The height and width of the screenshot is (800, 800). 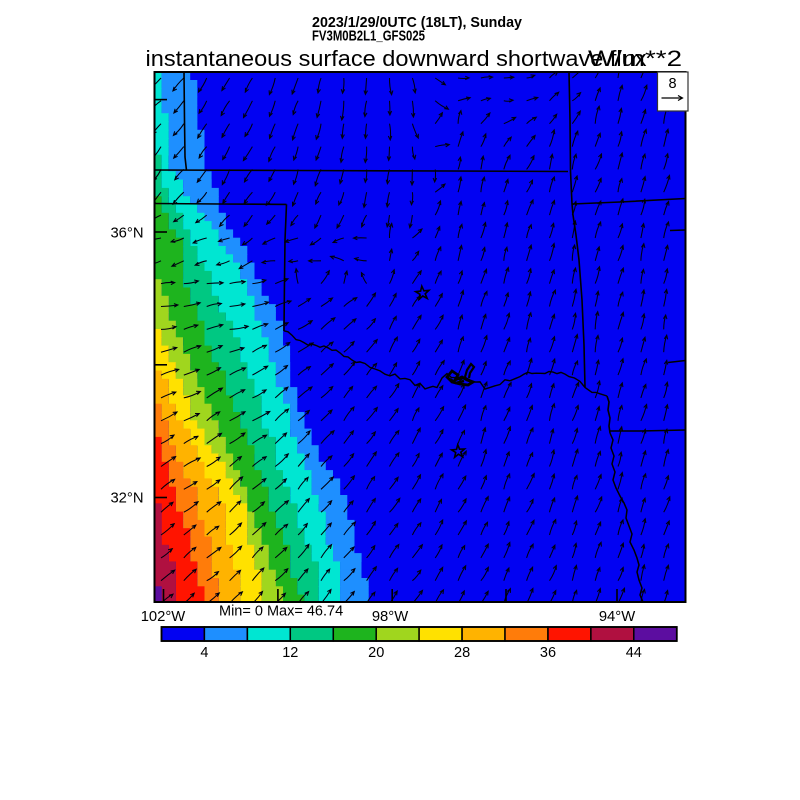 What do you see at coordinates (617, 617) in the screenshot?
I see `svg-text: 94°W` at bounding box center [617, 617].